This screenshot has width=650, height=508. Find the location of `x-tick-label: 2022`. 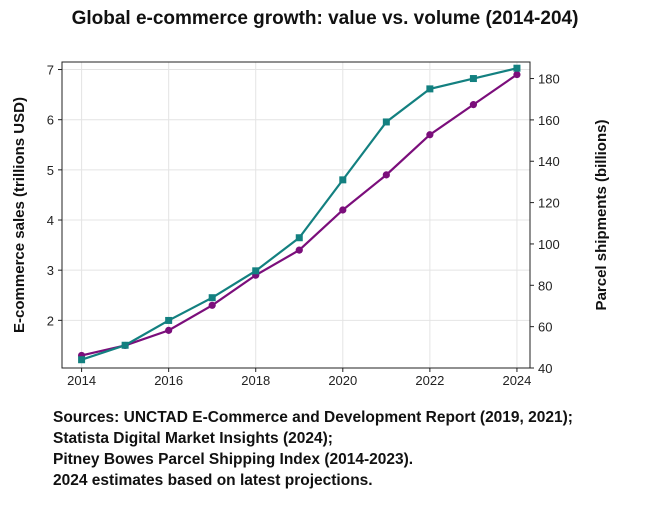

x-tick-label: 2022 is located at coordinates (429, 380).